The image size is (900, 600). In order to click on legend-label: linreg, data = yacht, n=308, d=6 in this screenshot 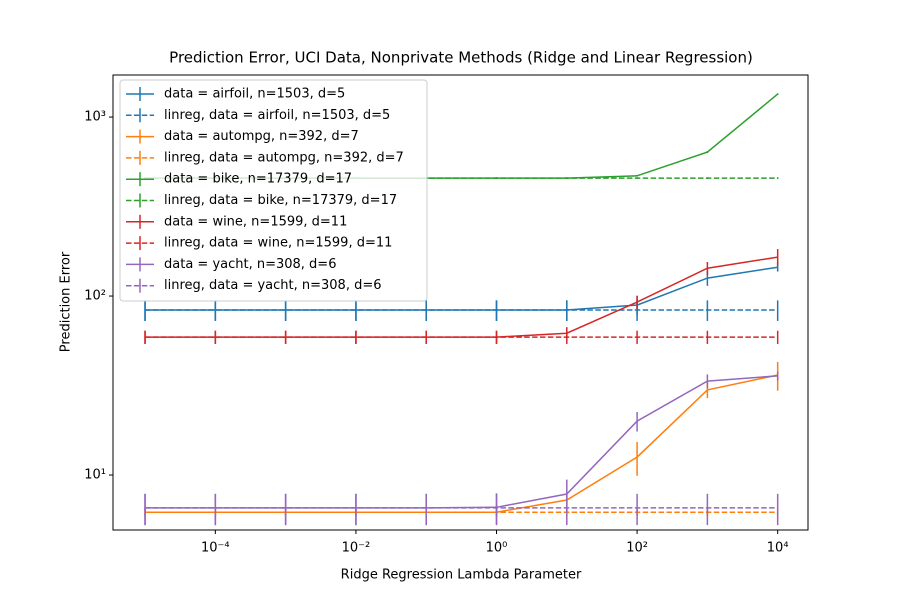, I will do `click(273, 285)`.